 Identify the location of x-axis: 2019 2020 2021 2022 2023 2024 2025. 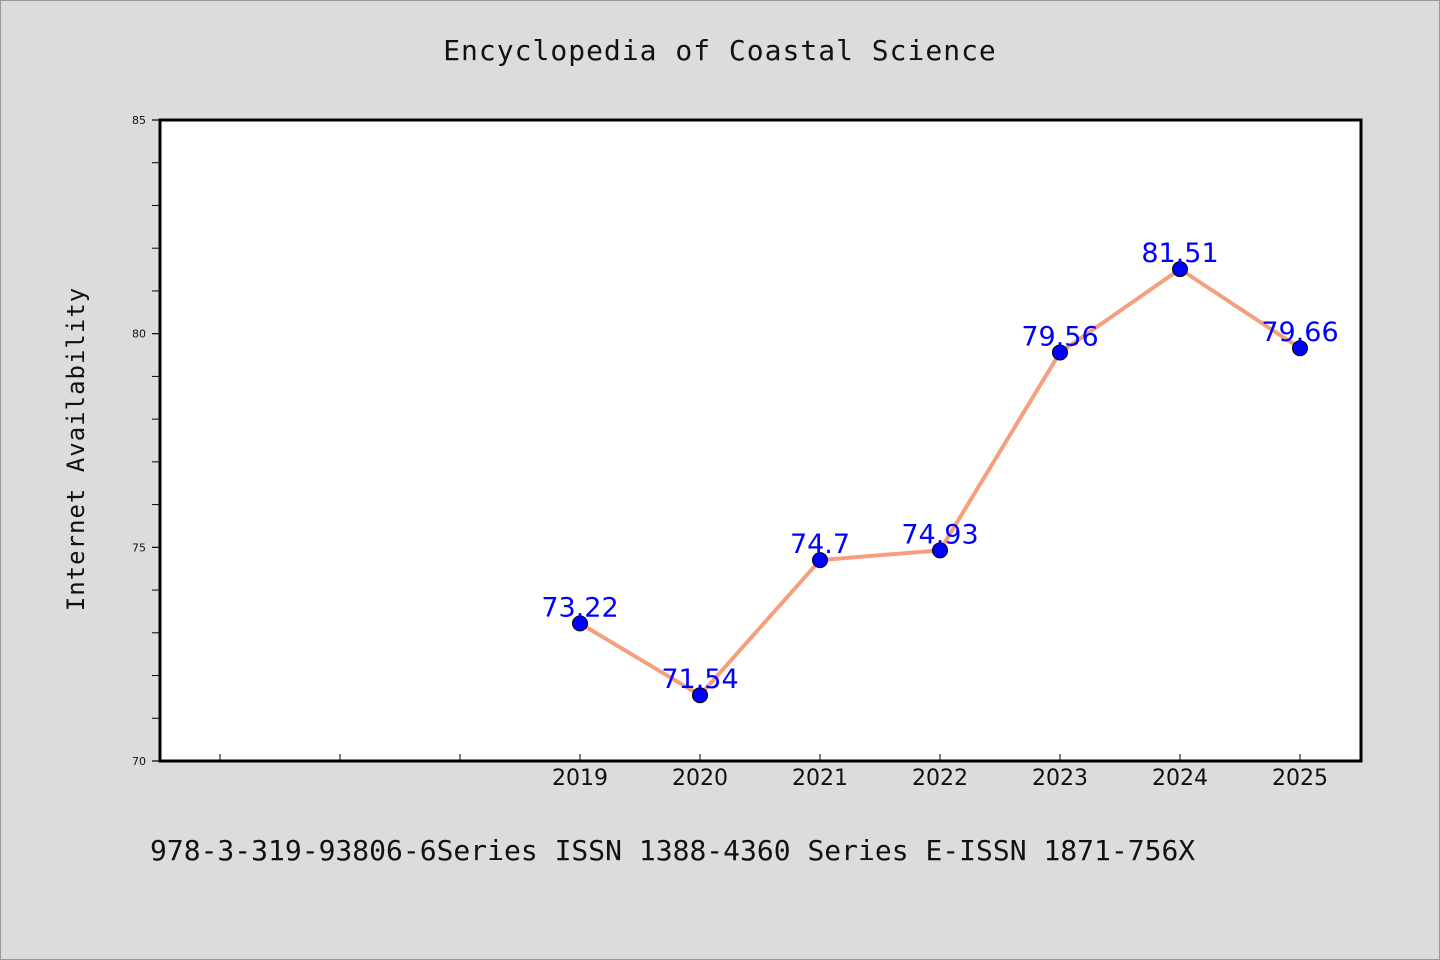
(773, 772).